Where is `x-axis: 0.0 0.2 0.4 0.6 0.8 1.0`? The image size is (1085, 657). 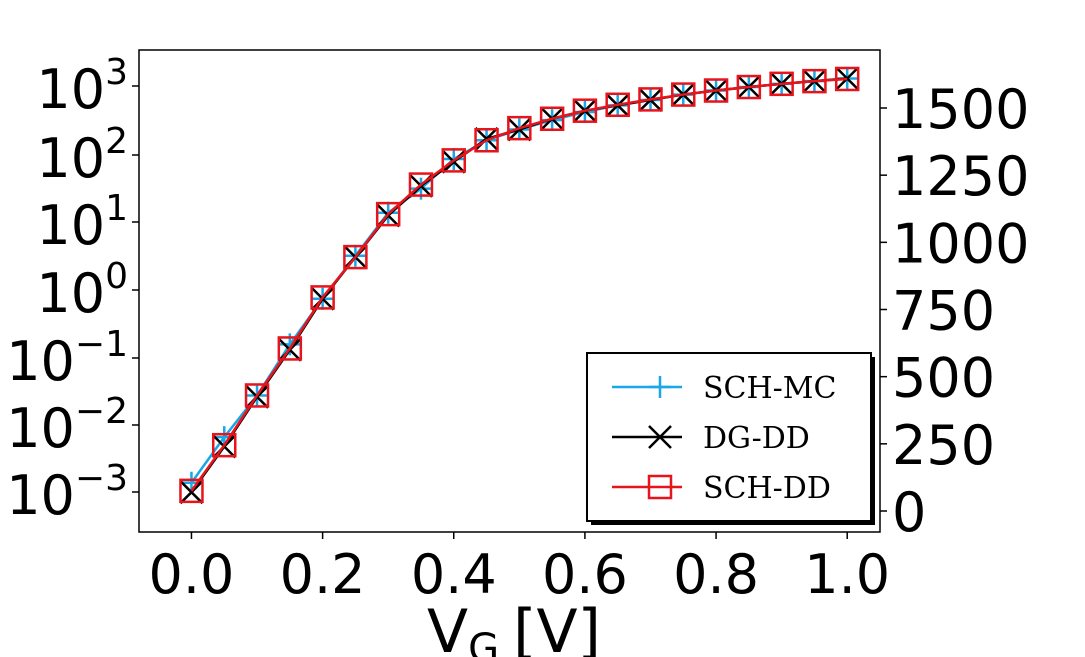
x-axis: 0.0 0.2 0.4 0.6 0.8 1.0 is located at coordinates (519, 569).